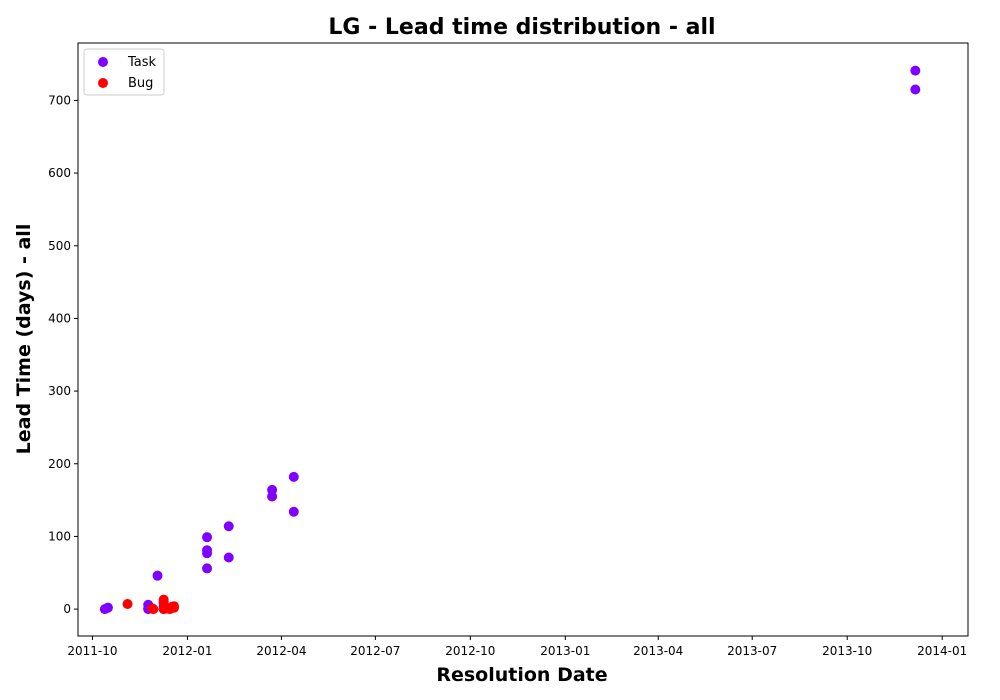 The height and width of the screenshot is (700, 1000). What do you see at coordinates (59, 318) in the screenshot?
I see `y-tick-label: 400` at bounding box center [59, 318].